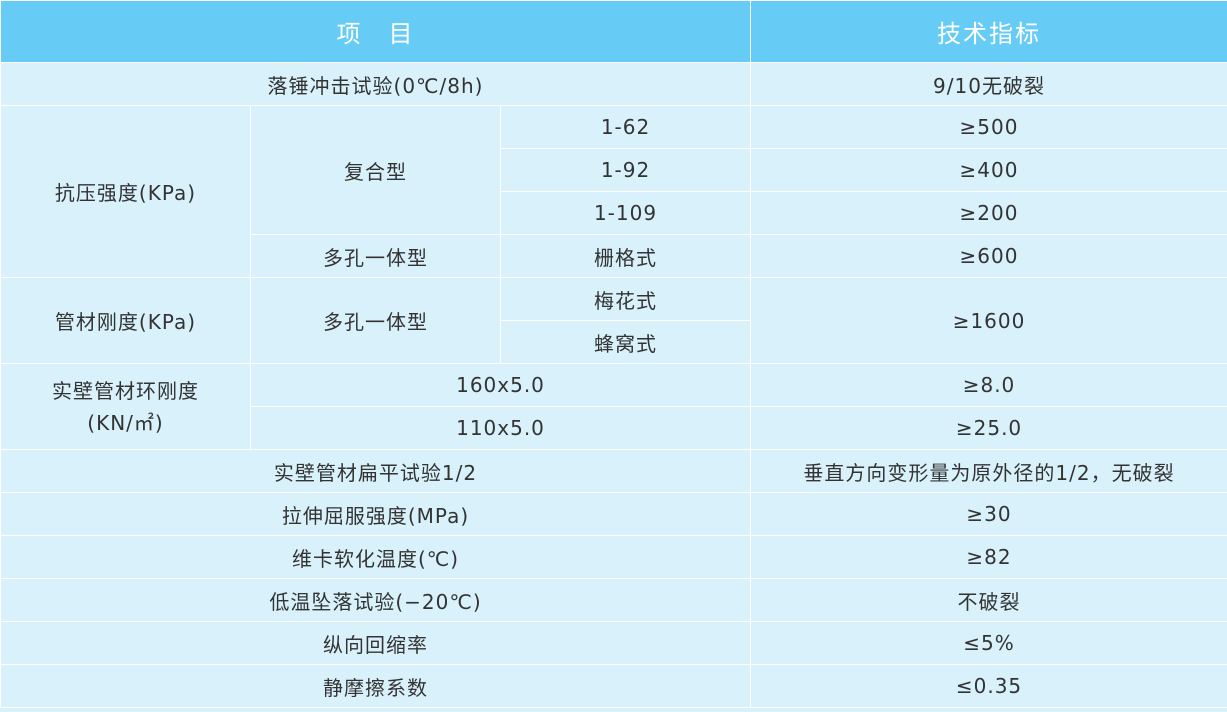  I want to click on ring-label-line2: (KN/㎡), so click(125, 422).